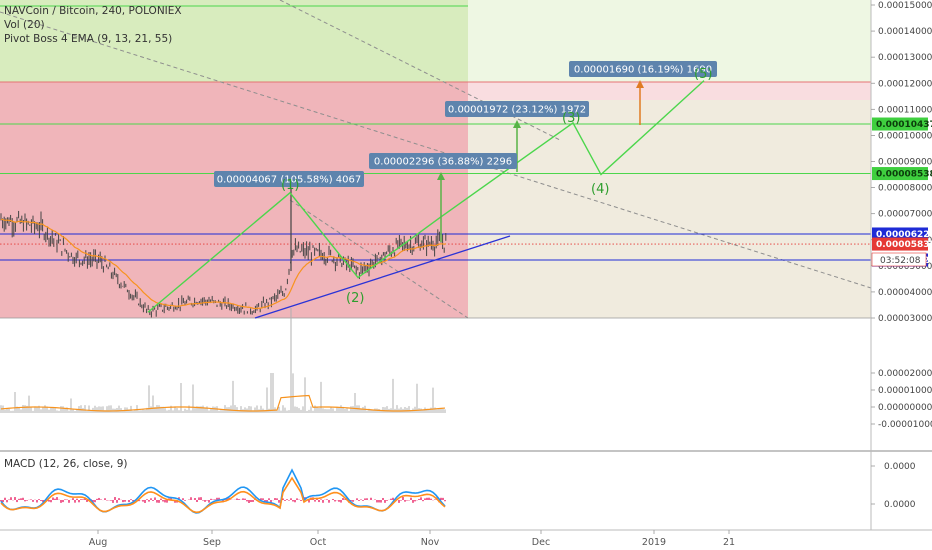 The image size is (932, 550). I want to click on price-tag-text-3: 0.00005835, so click(904, 245).